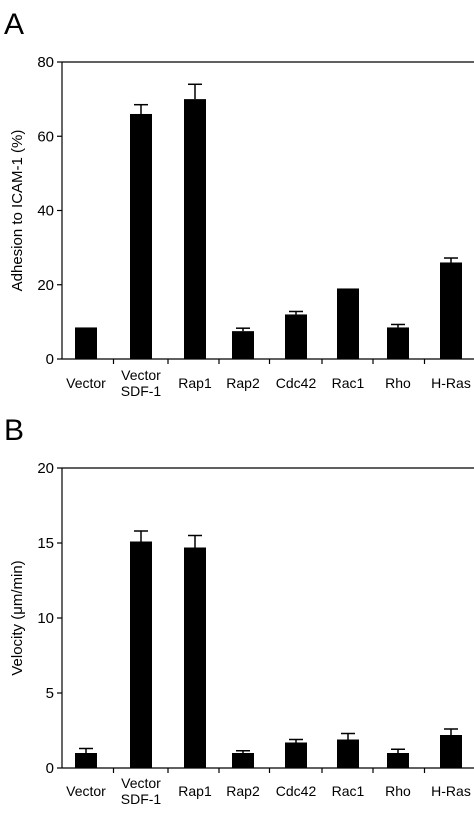  What do you see at coordinates (17, 211) in the screenshot?
I see `panel-a-y-axis-title: Adhesion to ICAM-1 (%)` at bounding box center [17, 211].